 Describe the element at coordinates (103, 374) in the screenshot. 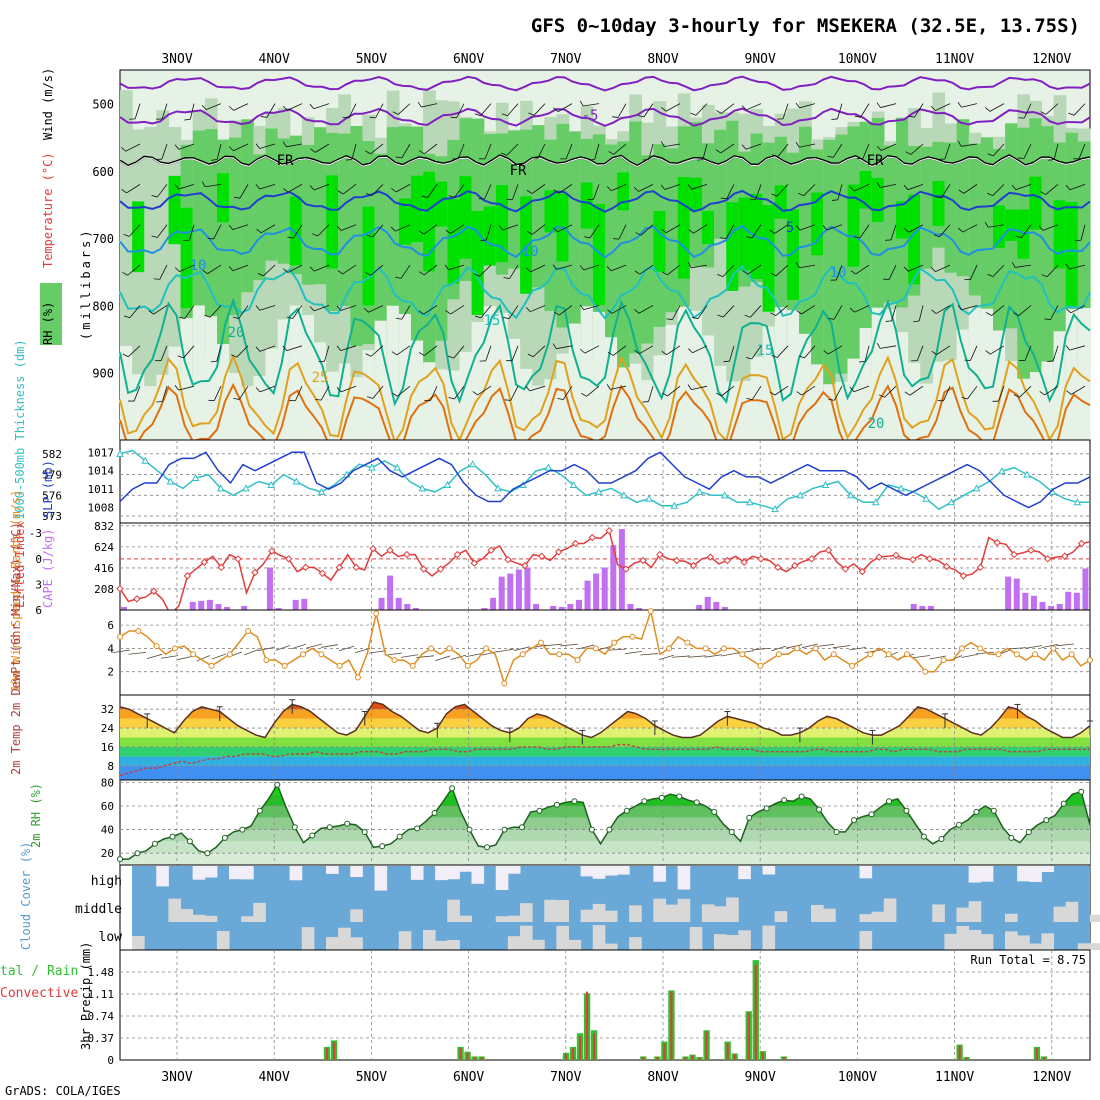

I see `pressure-tick-label: 900` at that location.